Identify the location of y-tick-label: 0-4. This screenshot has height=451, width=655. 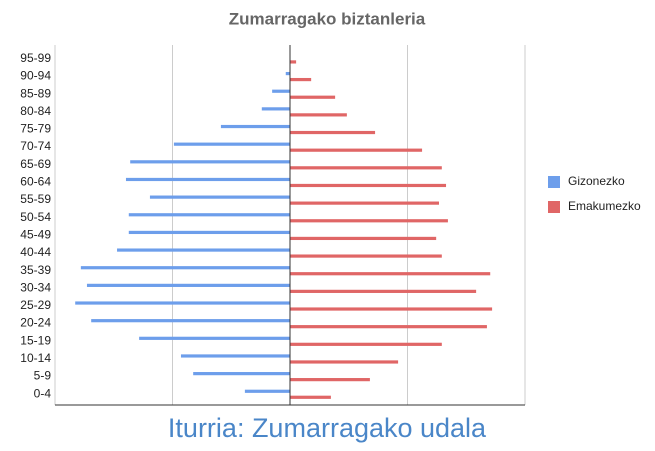
(43, 393).